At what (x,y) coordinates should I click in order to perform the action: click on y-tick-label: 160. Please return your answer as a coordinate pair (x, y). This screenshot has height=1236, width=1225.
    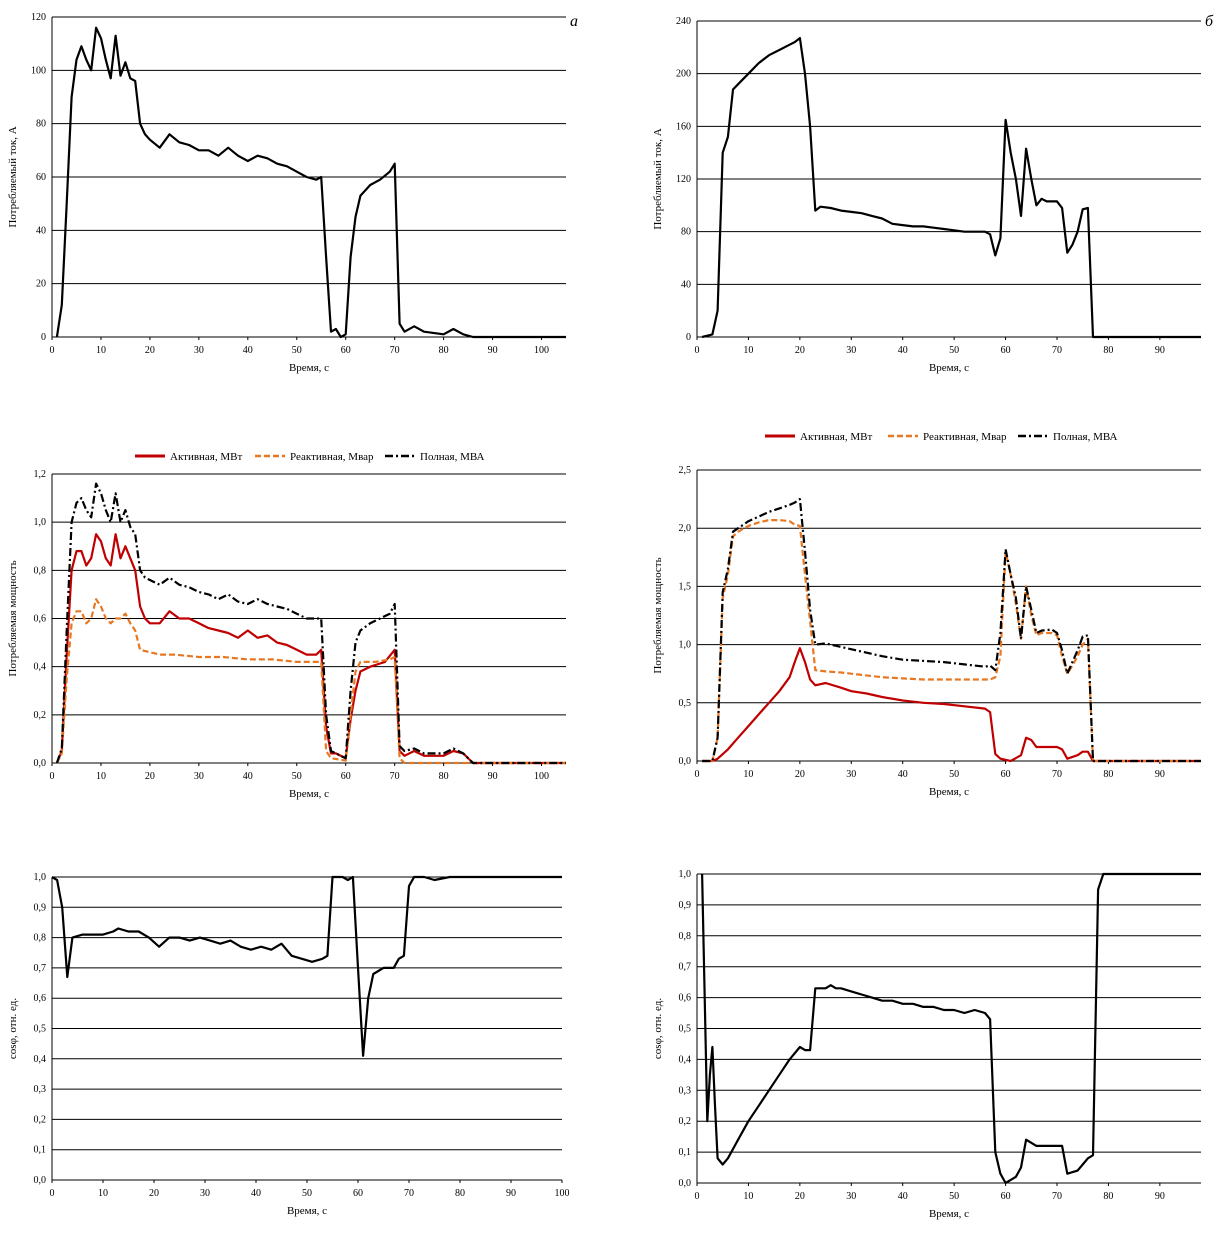
    Looking at the image, I should click on (683, 126).